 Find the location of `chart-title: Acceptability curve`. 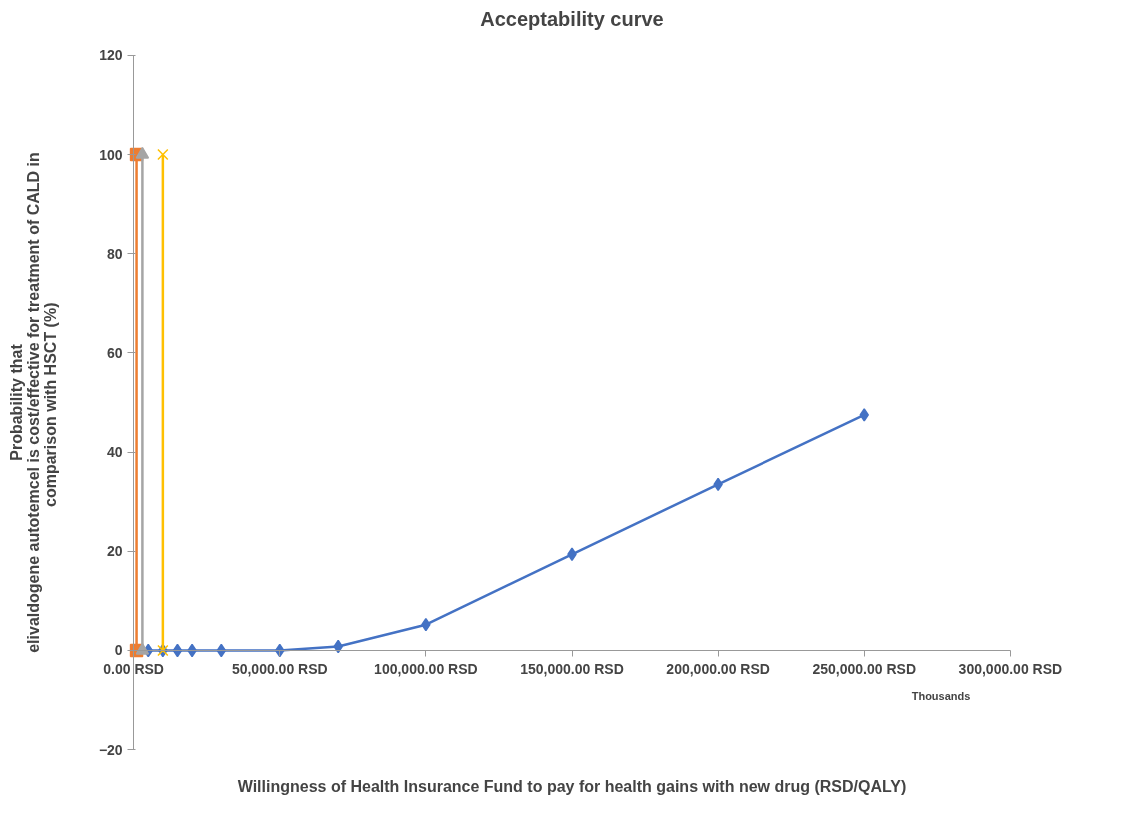

chart-title: Acceptability curve is located at coordinates (572, 18).